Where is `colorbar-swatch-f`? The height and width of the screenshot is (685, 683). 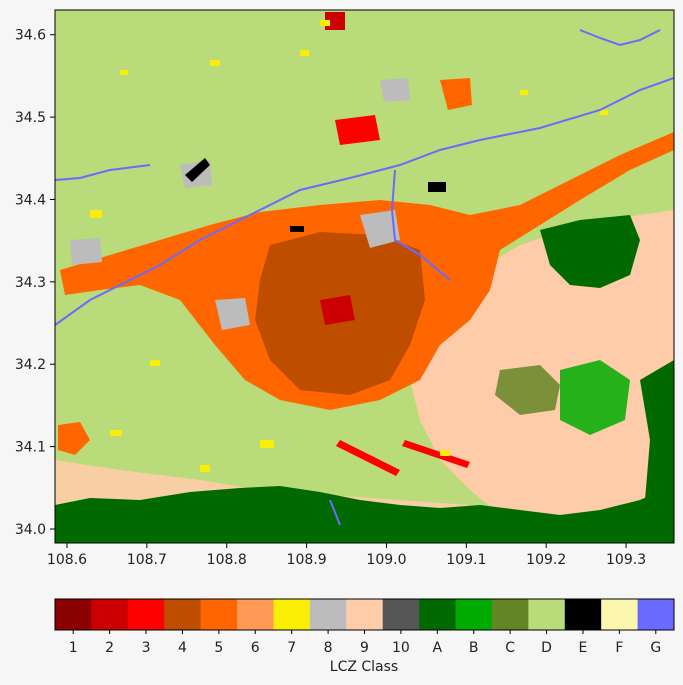 colorbar-swatch-f is located at coordinates (619, 614).